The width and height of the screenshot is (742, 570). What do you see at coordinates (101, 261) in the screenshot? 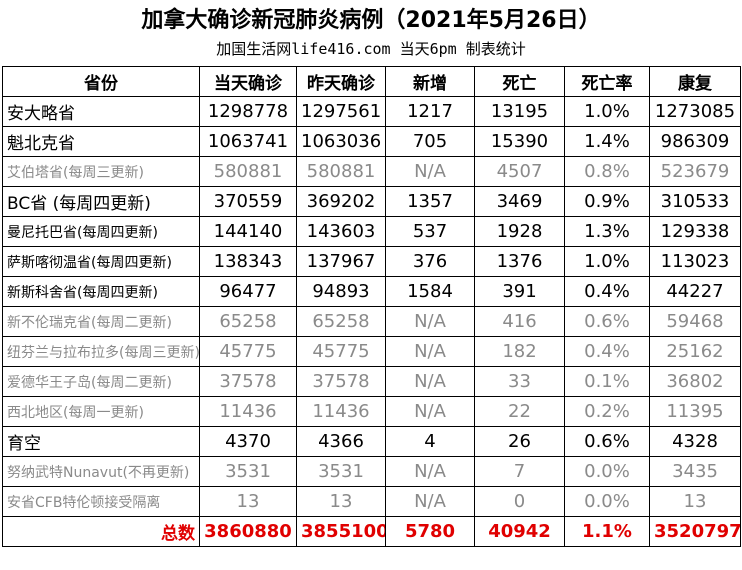
I see `province-cell: 萨斯喀彻温省(每周四更新)` at bounding box center [101, 261].